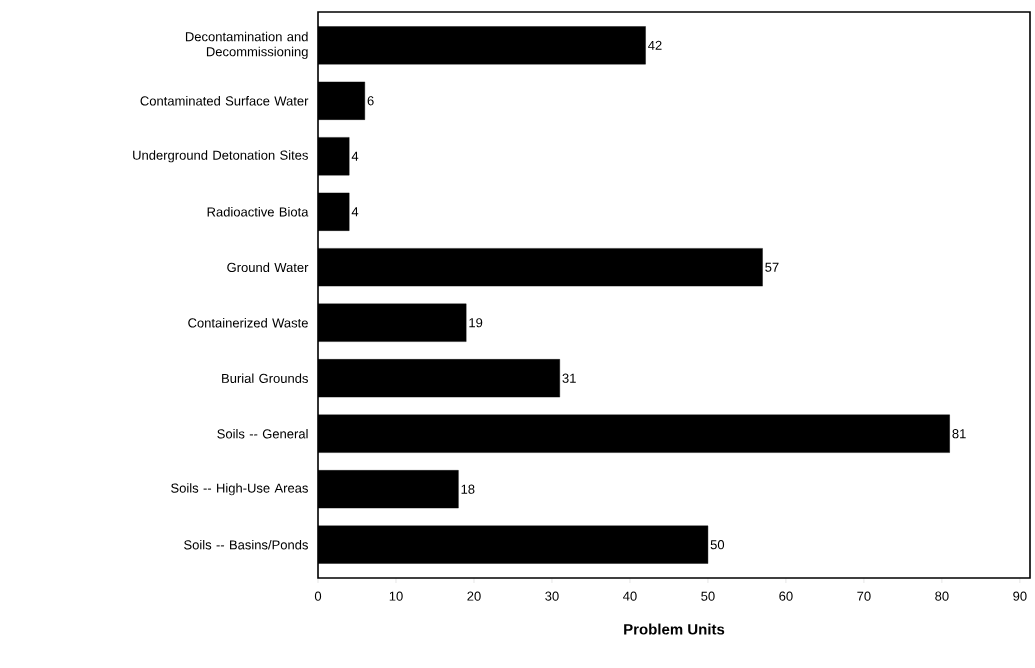 The height and width of the screenshot is (668, 1035). I want to click on data-label: 50, so click(717, 545).